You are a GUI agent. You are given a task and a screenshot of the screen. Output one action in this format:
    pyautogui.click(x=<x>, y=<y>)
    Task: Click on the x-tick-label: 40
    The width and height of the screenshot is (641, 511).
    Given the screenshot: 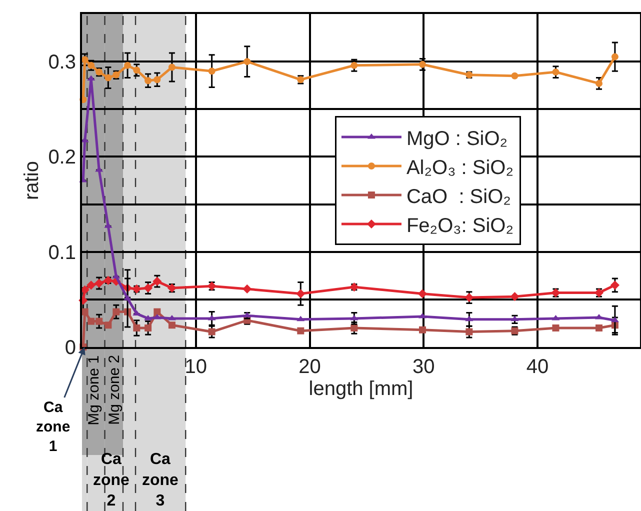 What is the action you would take?
    pyautogui.click(x=537, y=367)
    